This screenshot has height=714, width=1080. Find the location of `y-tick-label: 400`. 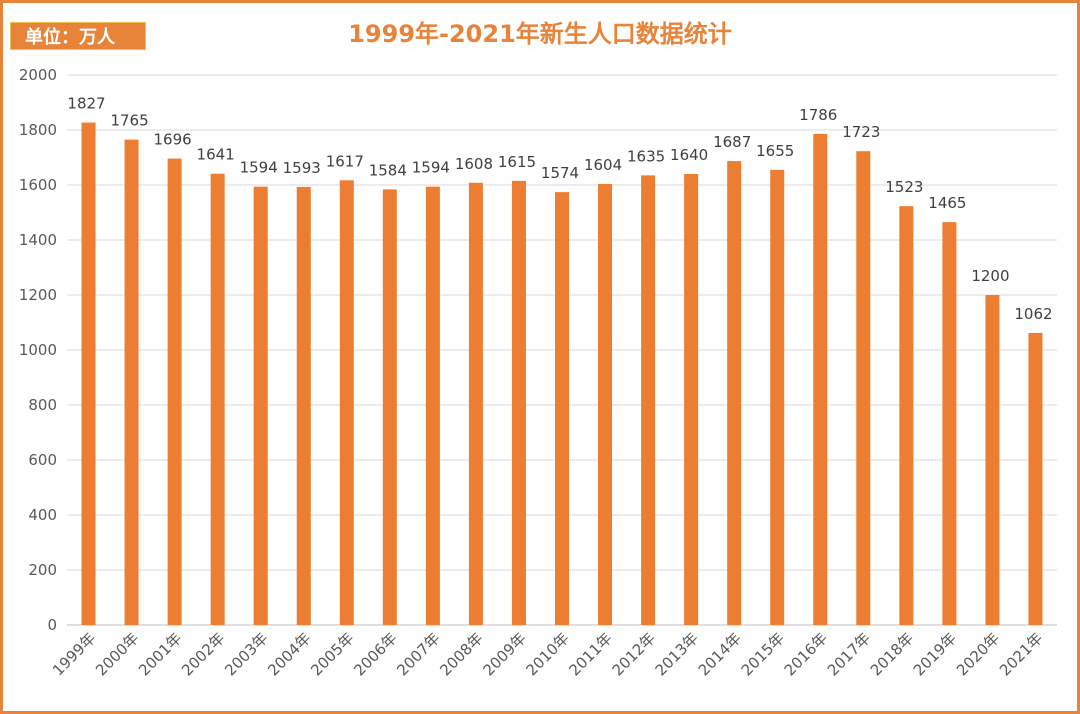

y-tick-label: 400 is located at coordinates (42, 515).